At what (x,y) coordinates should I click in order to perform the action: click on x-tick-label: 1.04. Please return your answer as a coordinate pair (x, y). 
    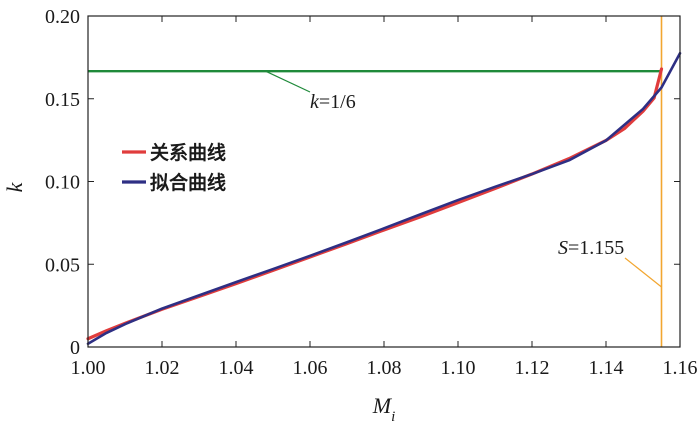
    Looking at the image, I should click on (236, 368).